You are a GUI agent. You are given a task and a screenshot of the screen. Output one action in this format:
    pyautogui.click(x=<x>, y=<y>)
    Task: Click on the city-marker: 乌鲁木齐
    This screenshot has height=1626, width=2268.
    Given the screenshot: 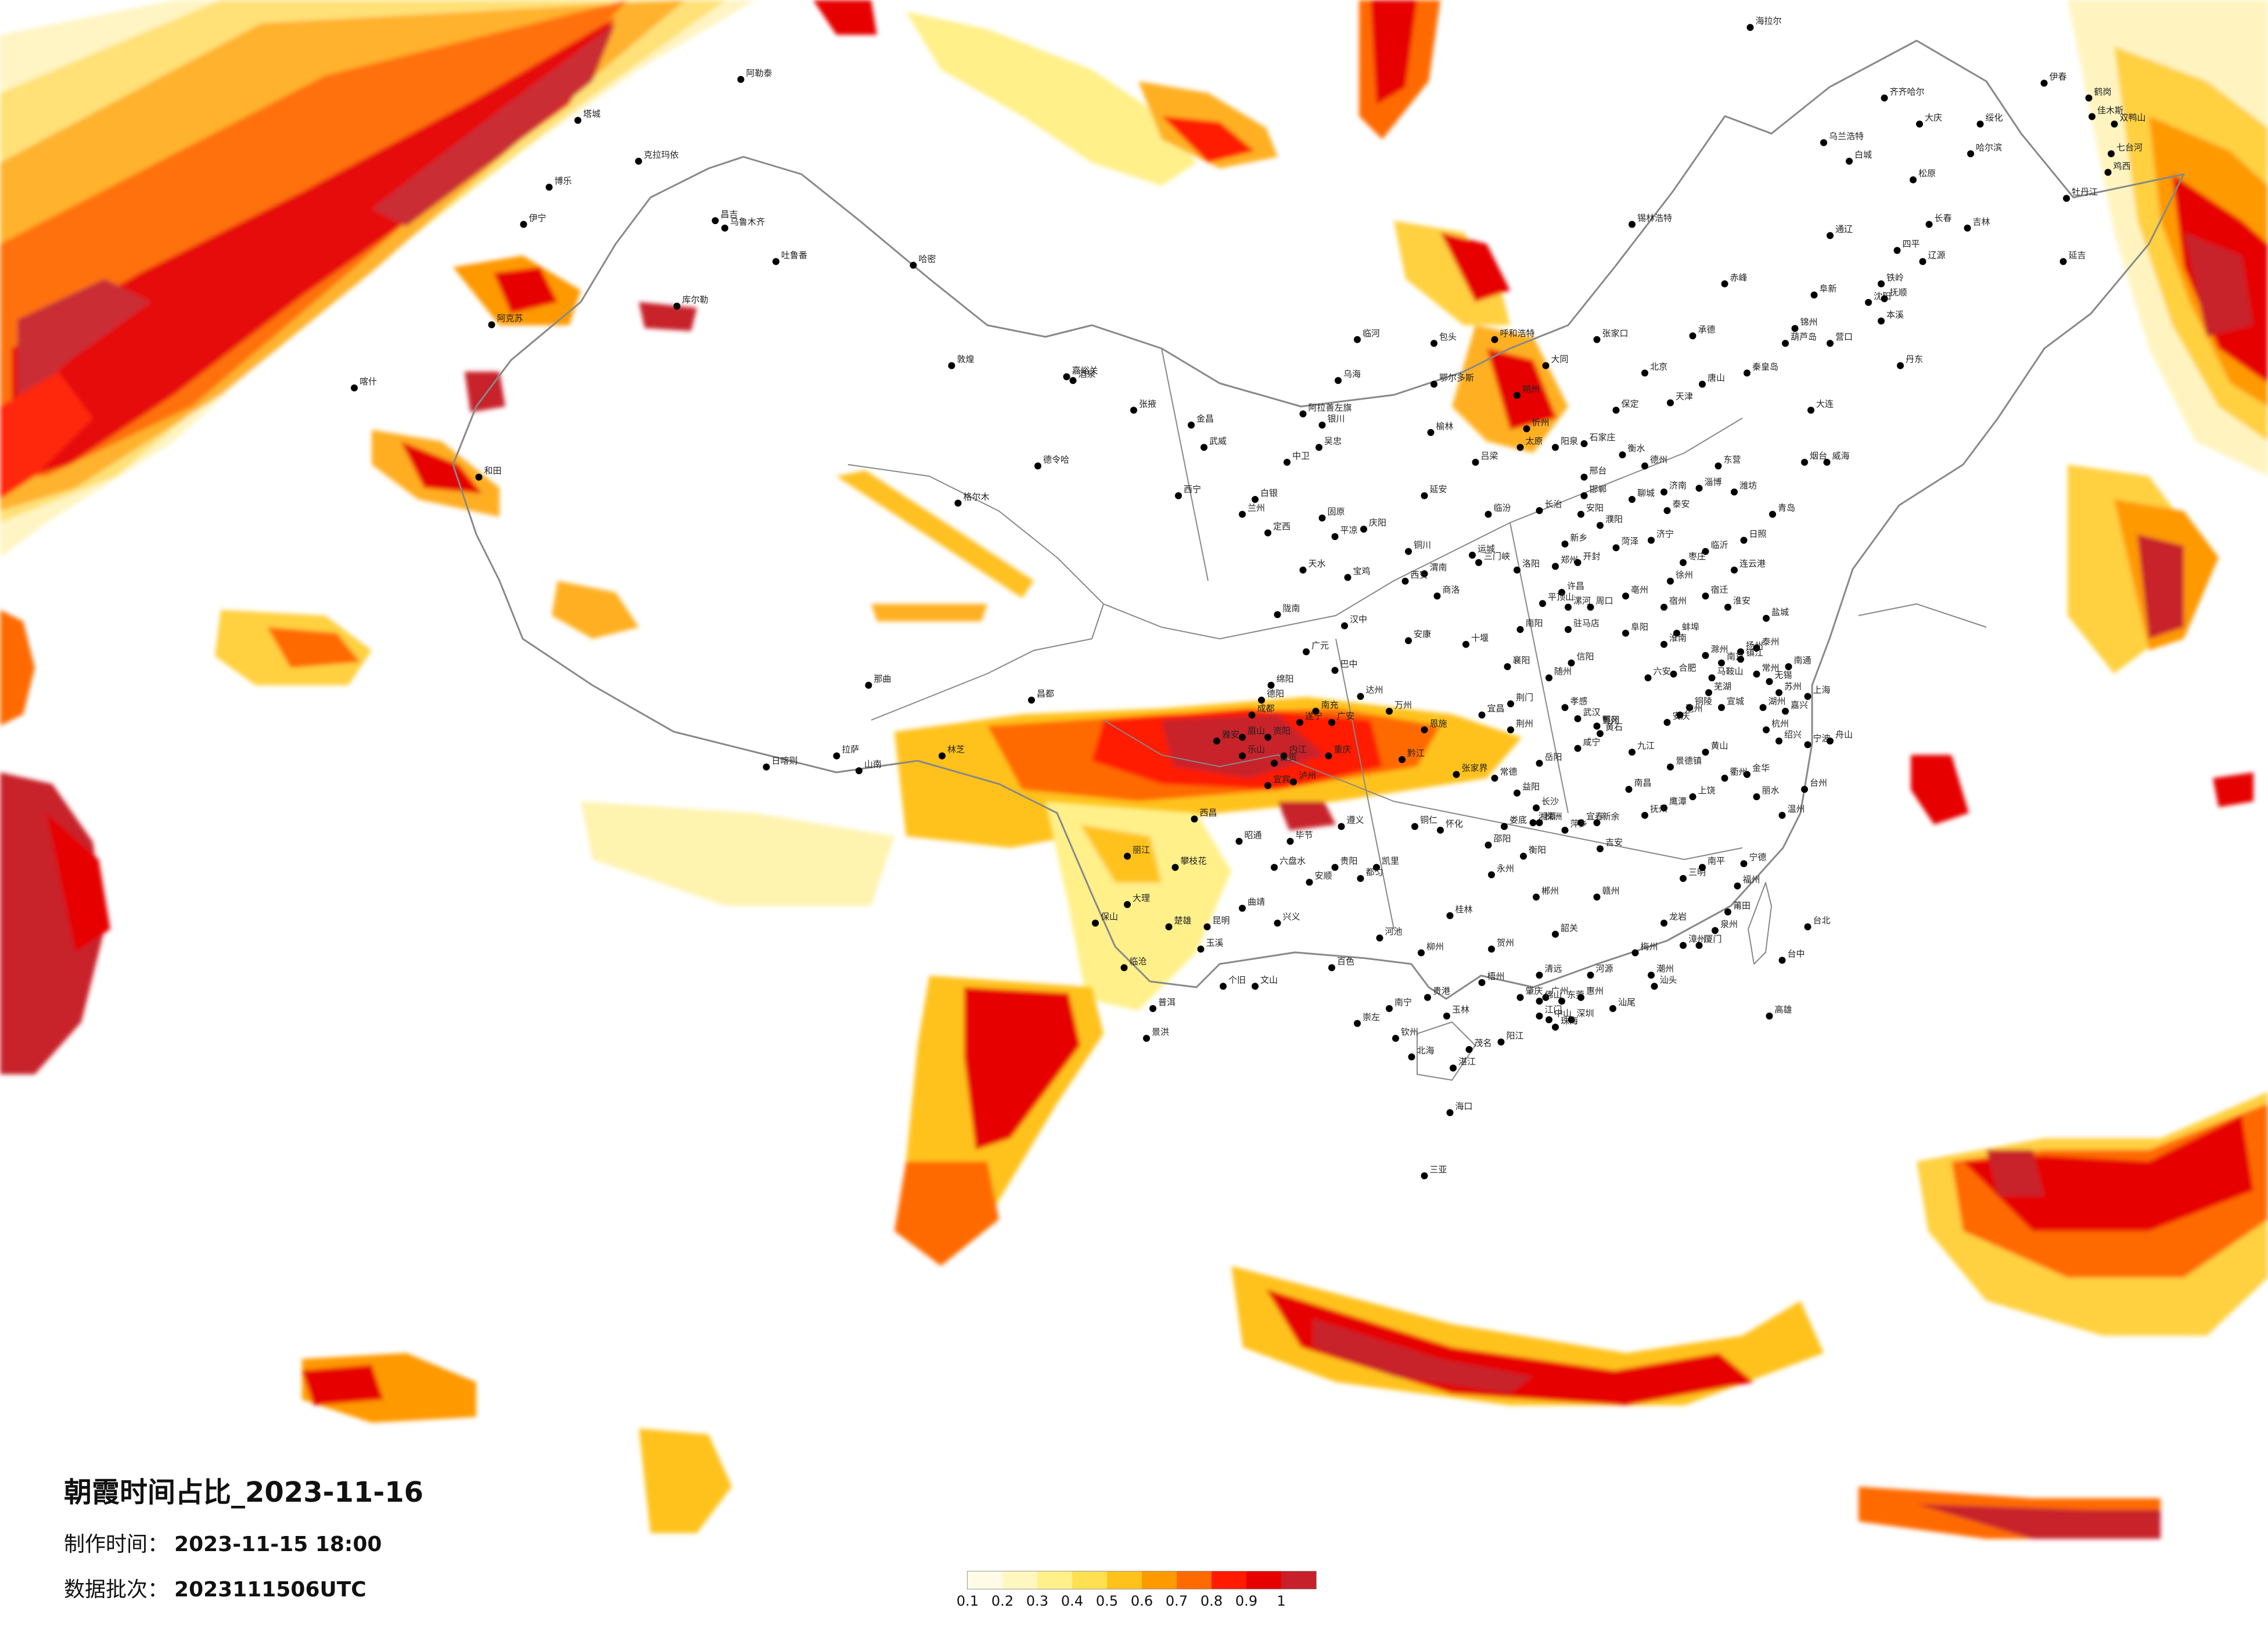 What is the action you would take?
    pyautogui.click(x=743, y=225)
    